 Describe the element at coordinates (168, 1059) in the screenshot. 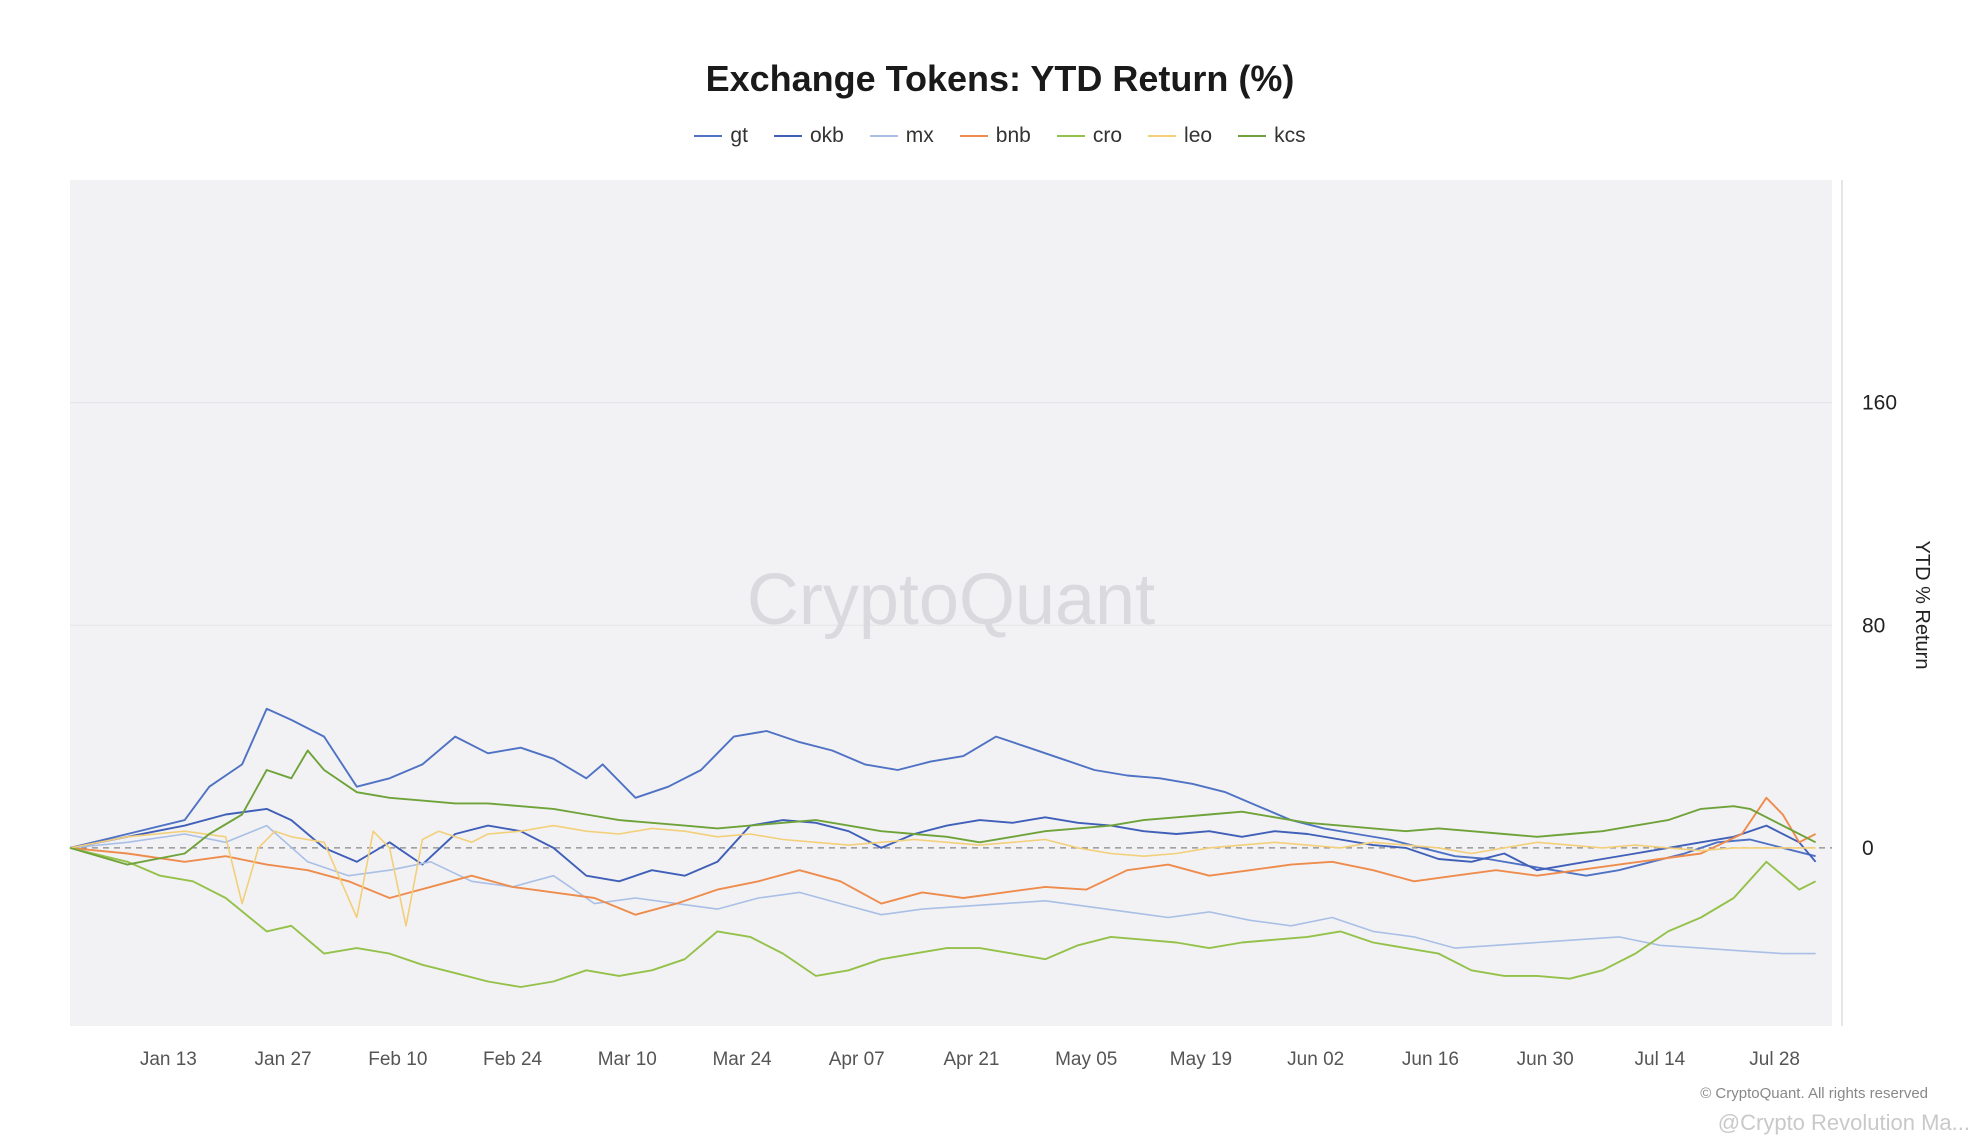

I see `x-tick-label: Jan 13` at that location.